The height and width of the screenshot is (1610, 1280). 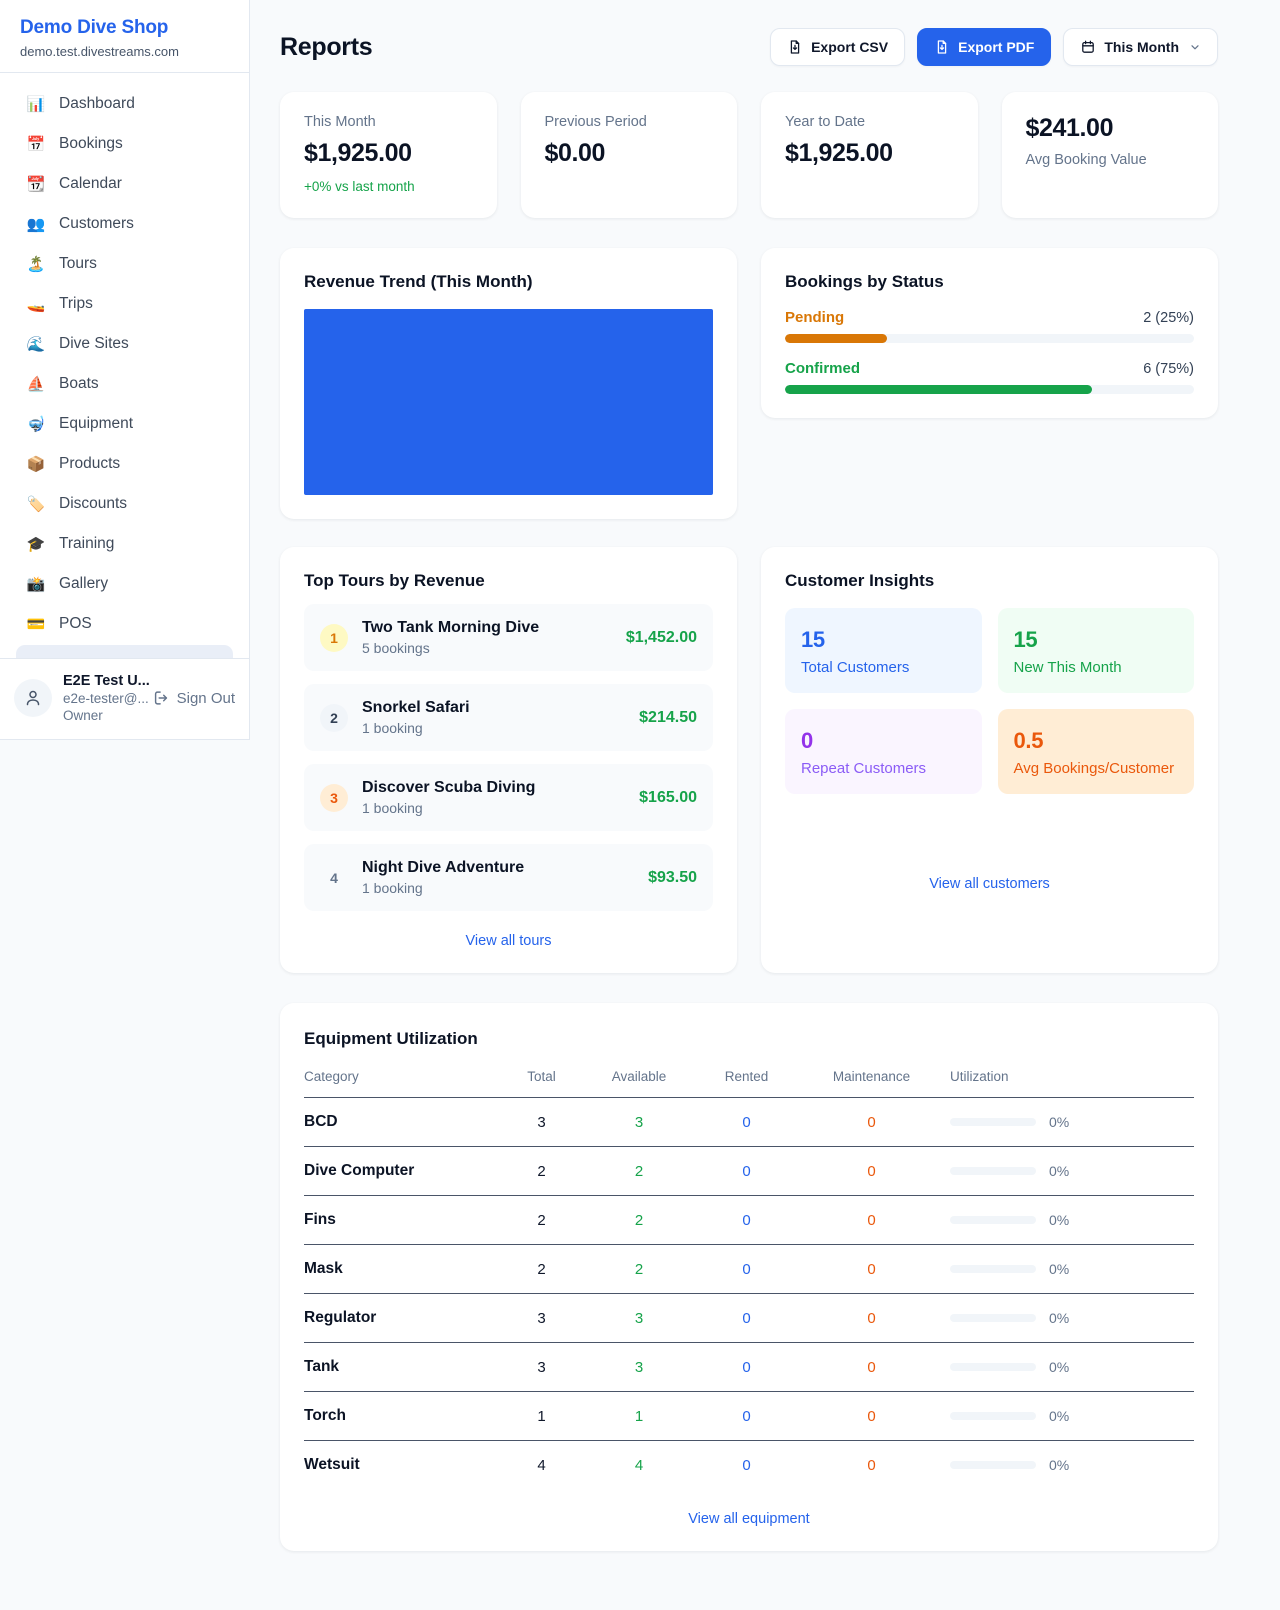 I want to click on sidebar-item-gallery: 📸 Gallery, so click(x=124, y=584).